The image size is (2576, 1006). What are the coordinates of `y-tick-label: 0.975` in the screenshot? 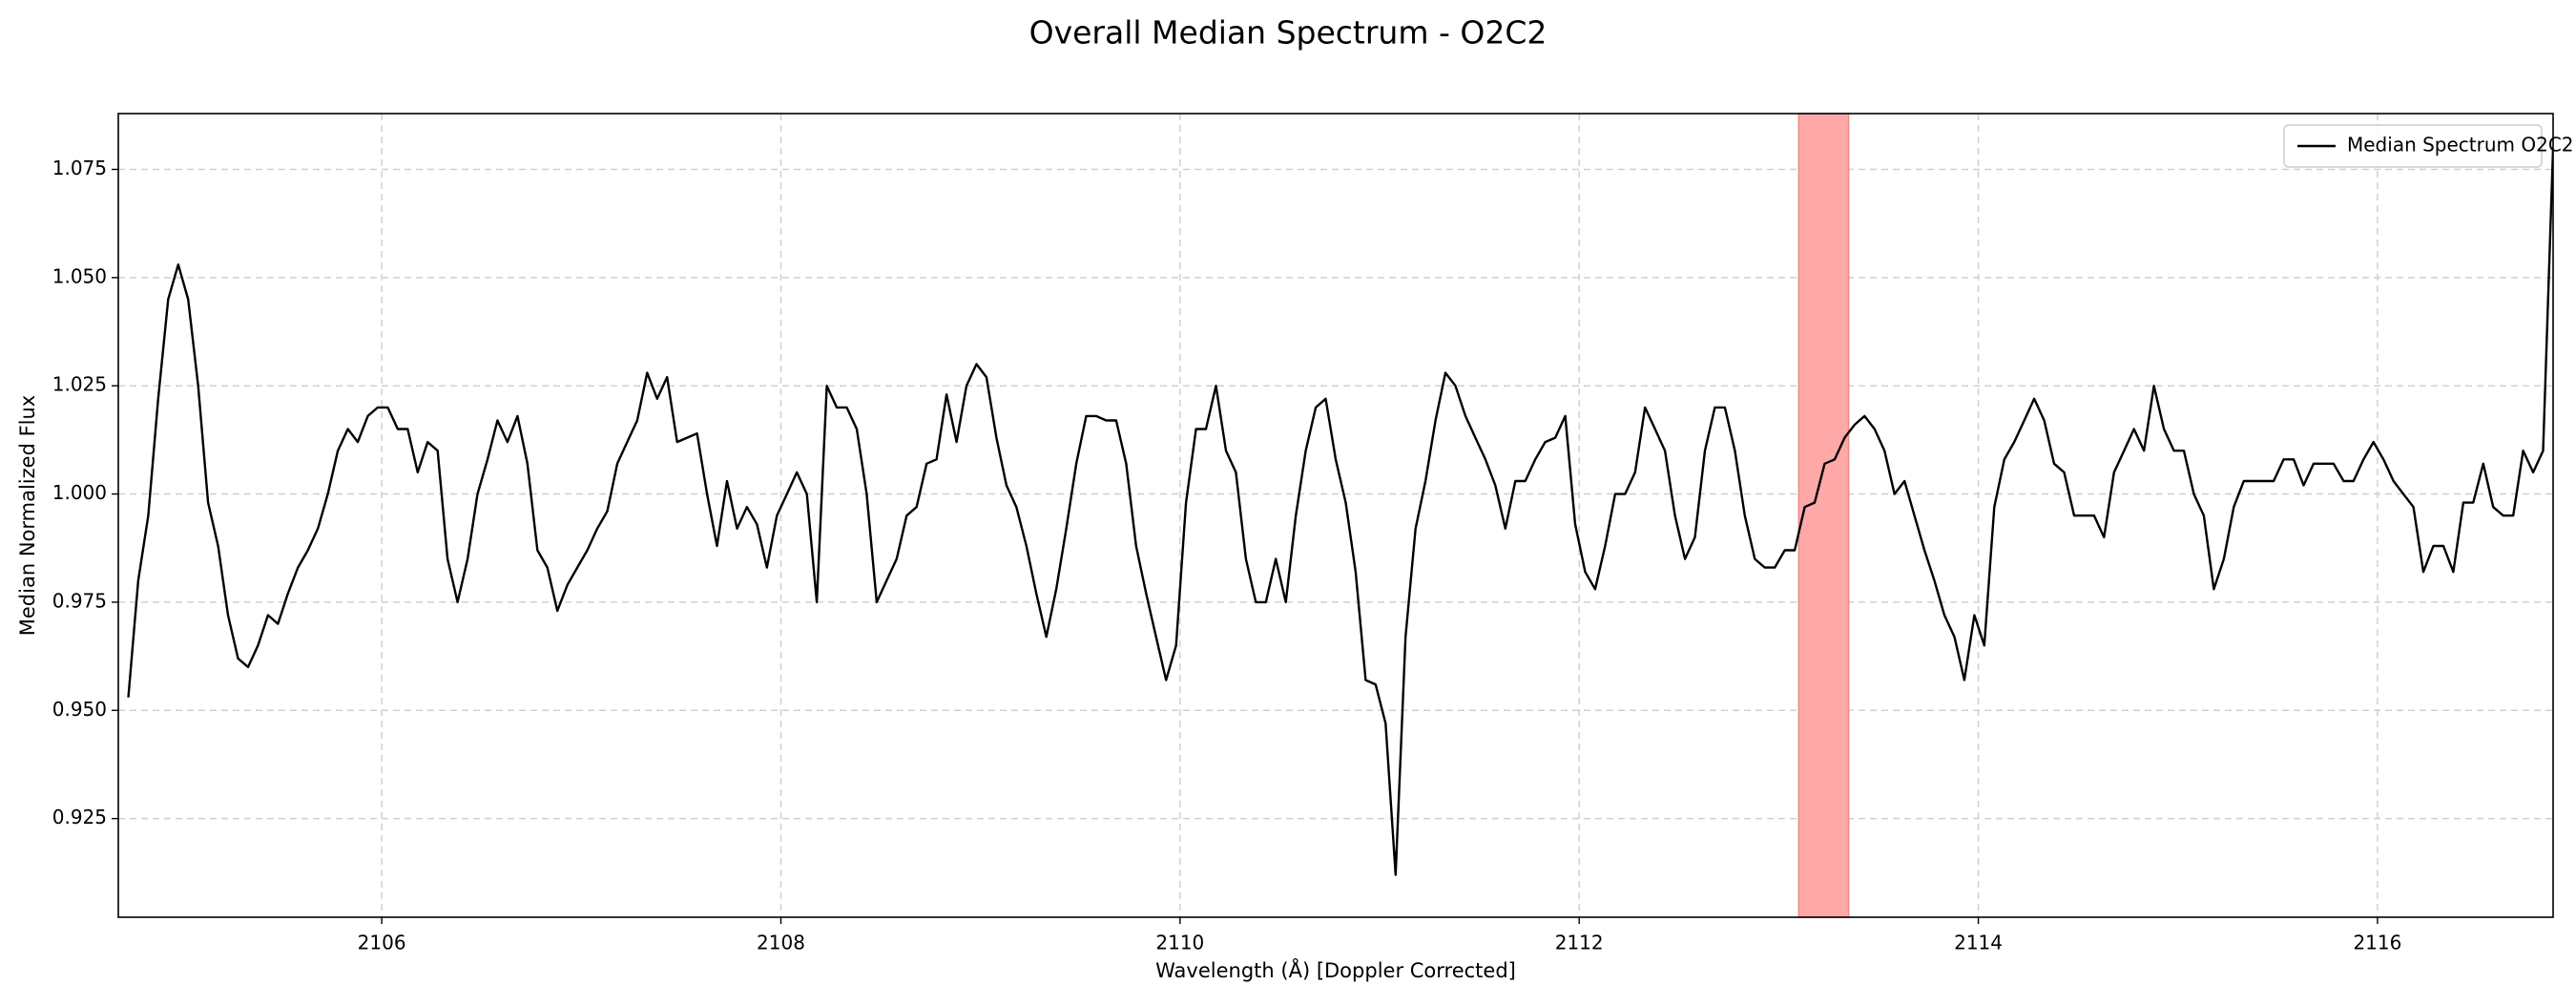 It's located at (79, 600).